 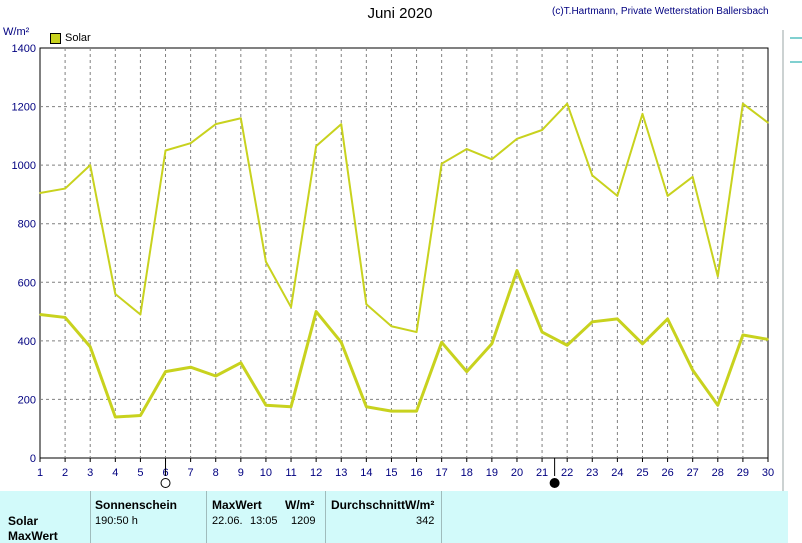 I want to click on header-average: DurchschnittW/m², so click(x=383, y=505).